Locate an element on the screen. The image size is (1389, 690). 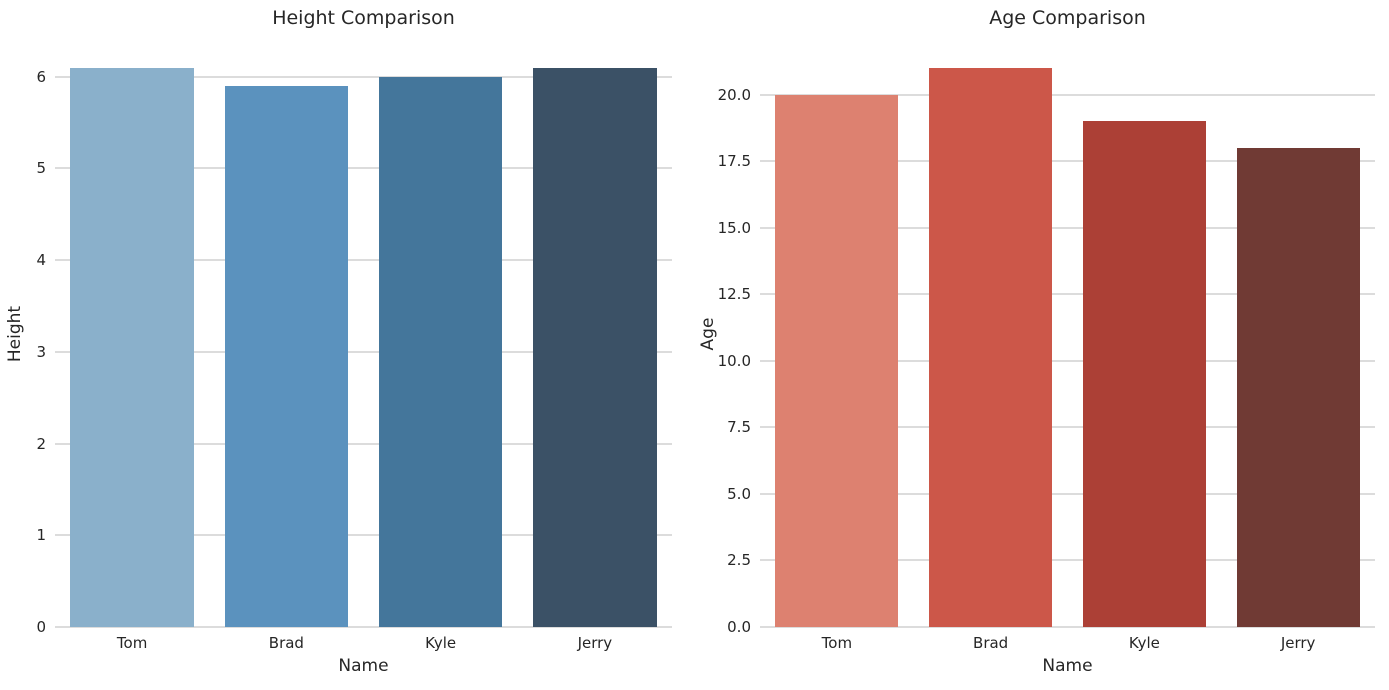
y-tick-label: 0.0 is located at coordinates (739, 627).